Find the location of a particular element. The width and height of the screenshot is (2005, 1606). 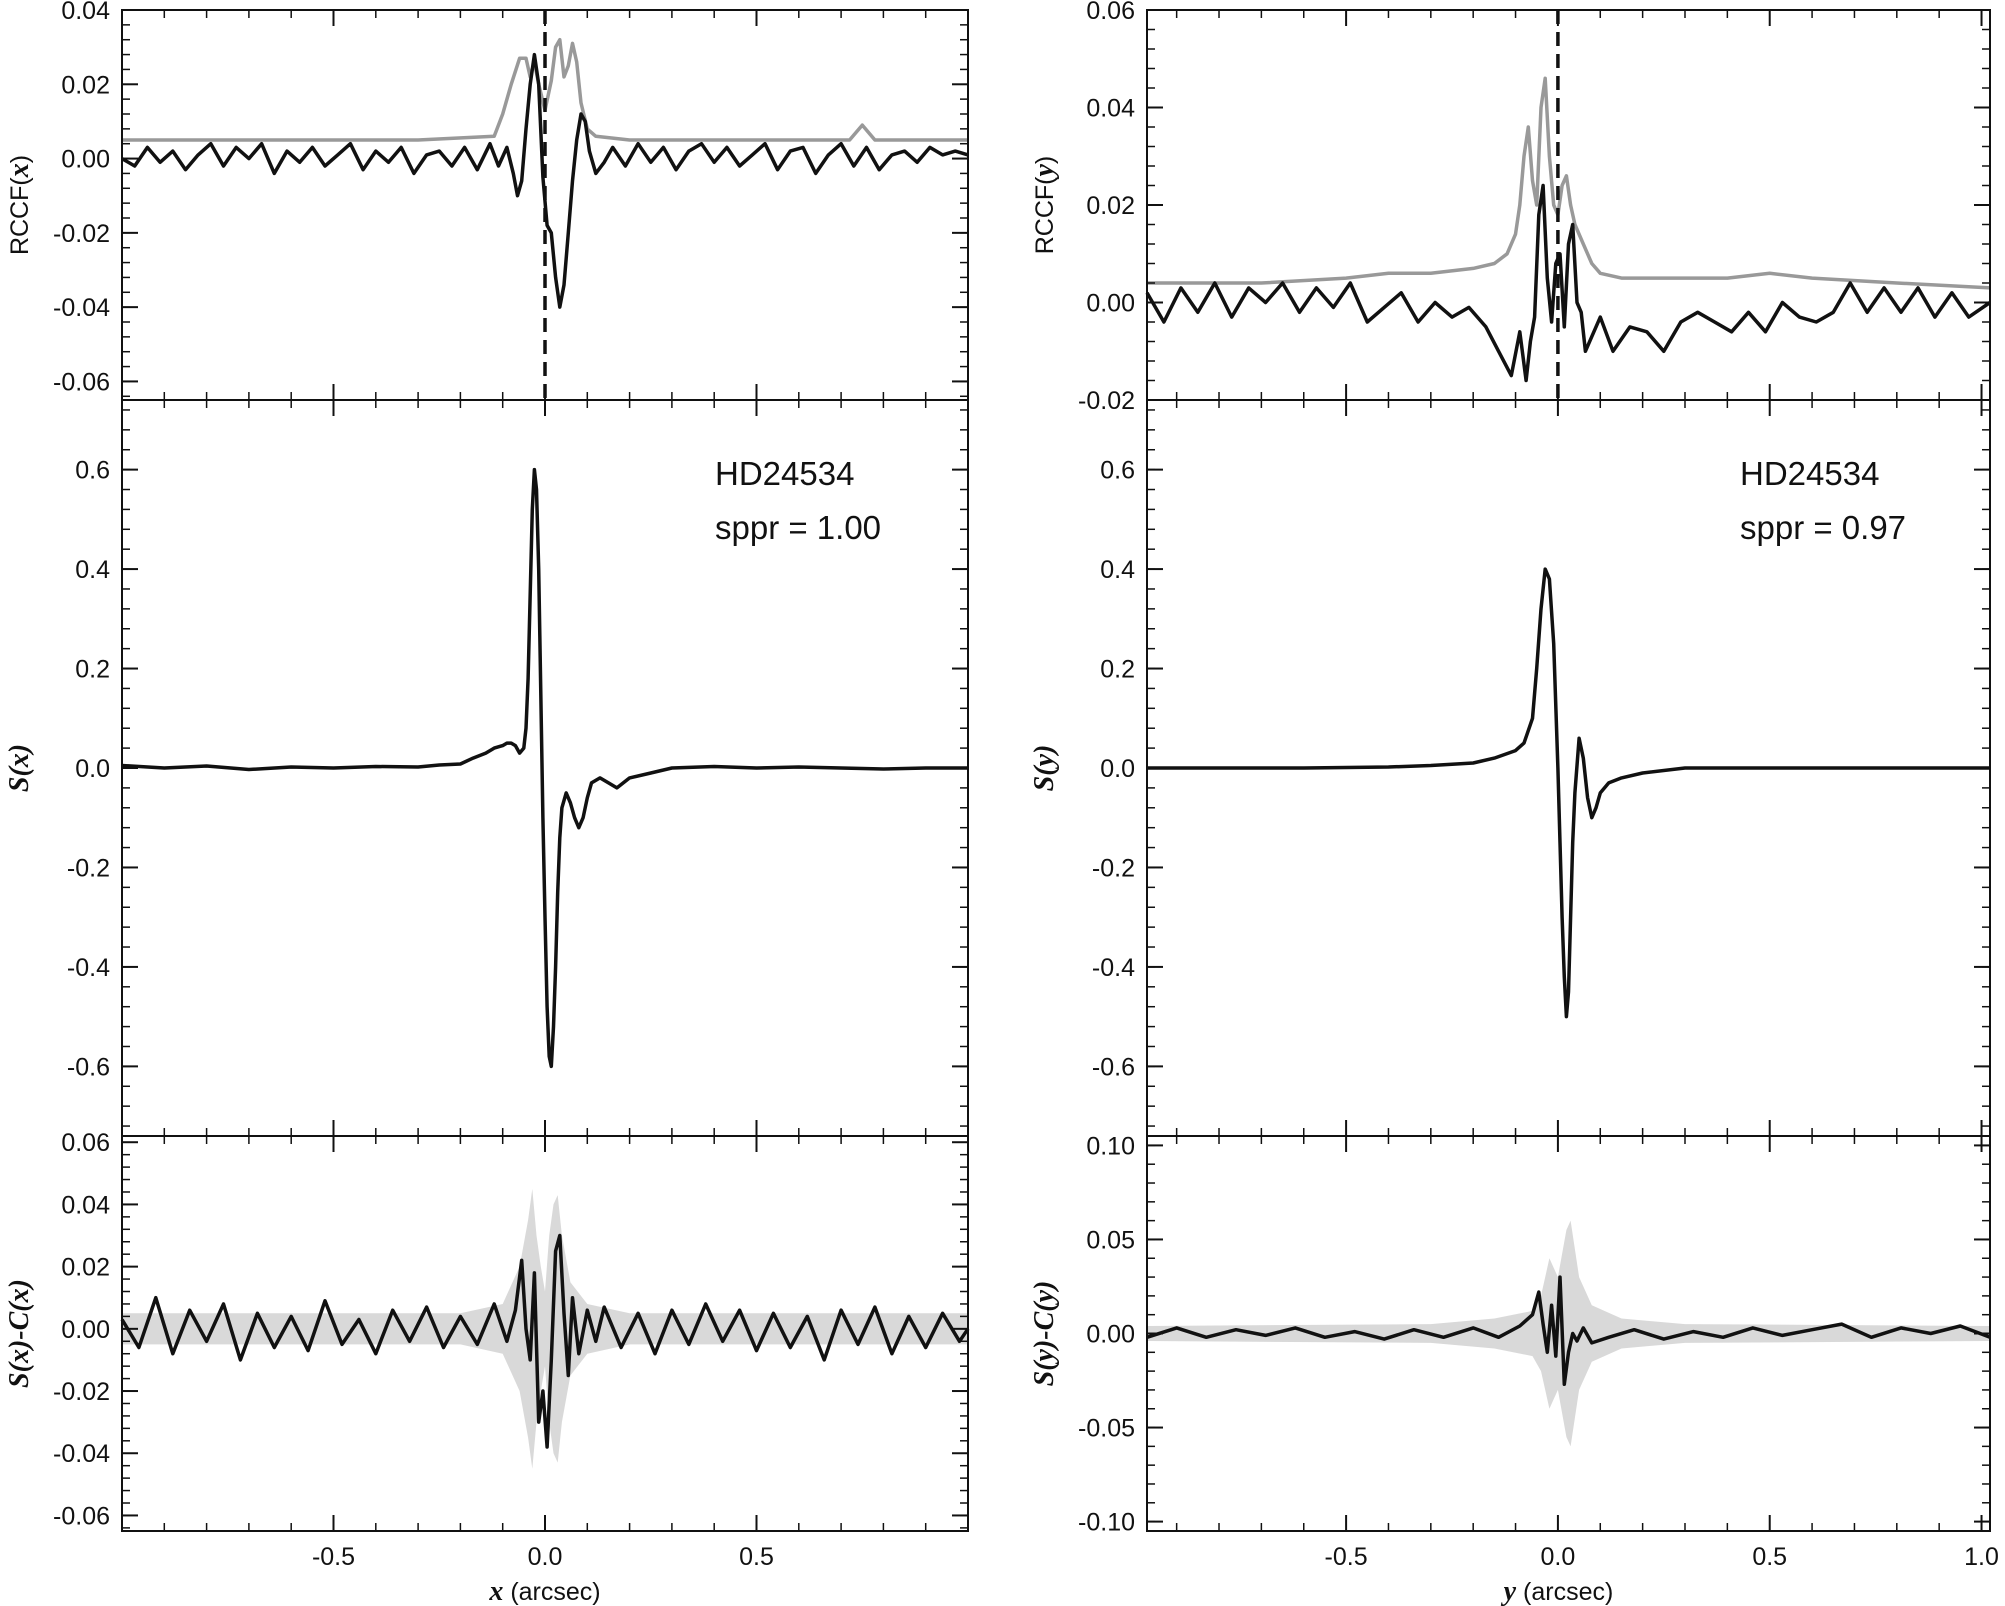

panel-left_top: 0.04 0.02 0.00 -0.02 -0.04 -0.06 RCCF(x) is located at coordinates (486, 200).